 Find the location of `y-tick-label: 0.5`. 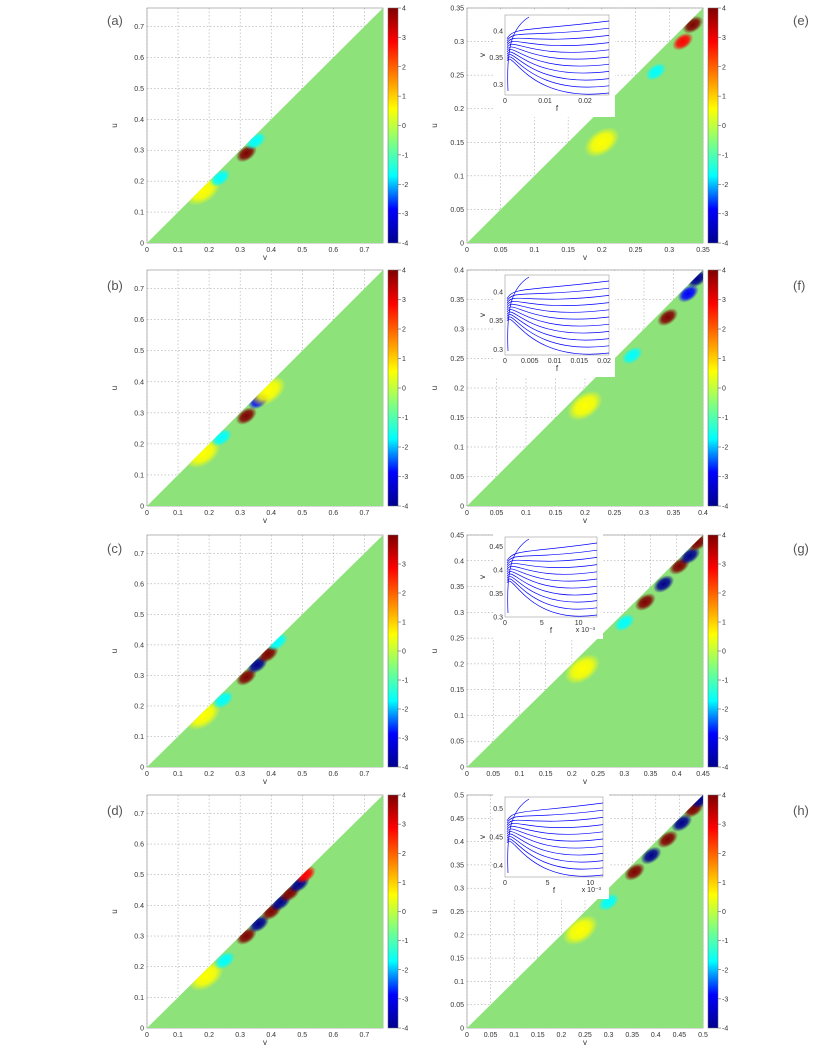

y-tick-label: 0.5 is located at coordinates (139, 615).